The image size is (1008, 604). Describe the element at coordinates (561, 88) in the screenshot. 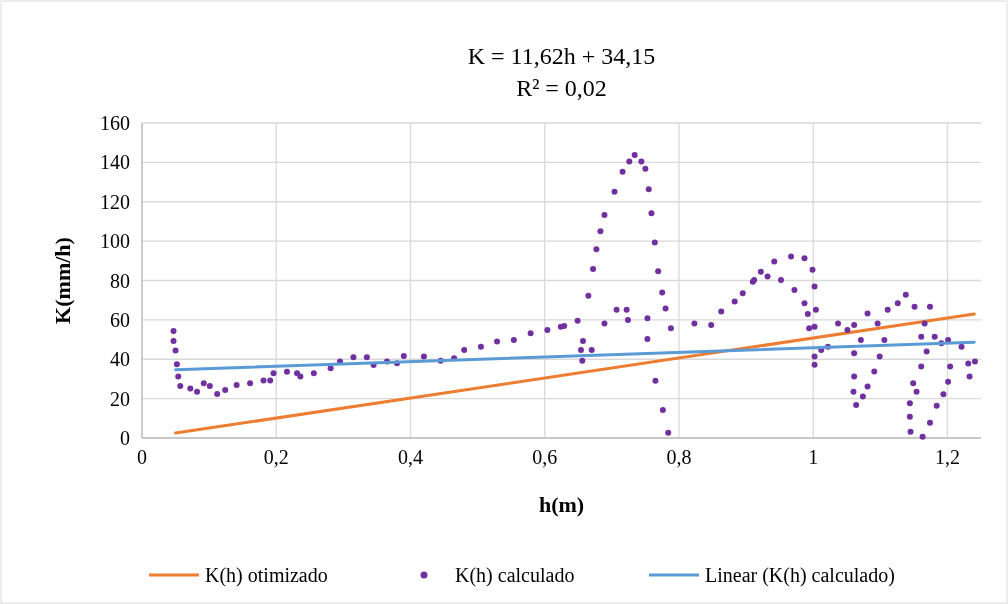

I see `chart-subtitle: R² = 0,02` at that location.